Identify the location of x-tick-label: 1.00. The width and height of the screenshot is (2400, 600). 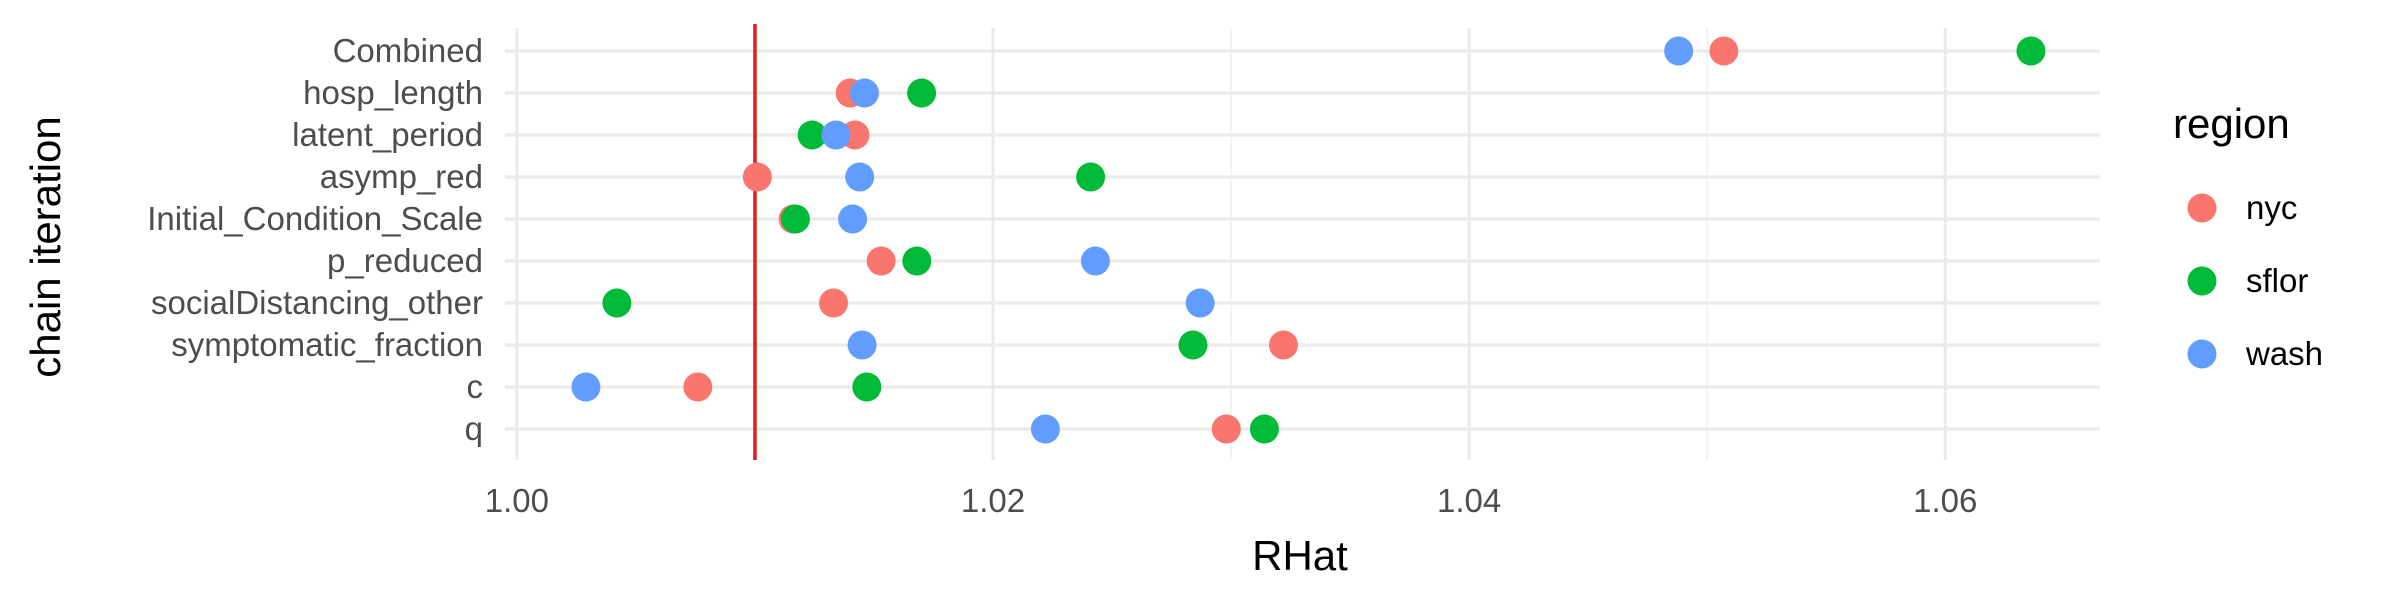
(517, 500).